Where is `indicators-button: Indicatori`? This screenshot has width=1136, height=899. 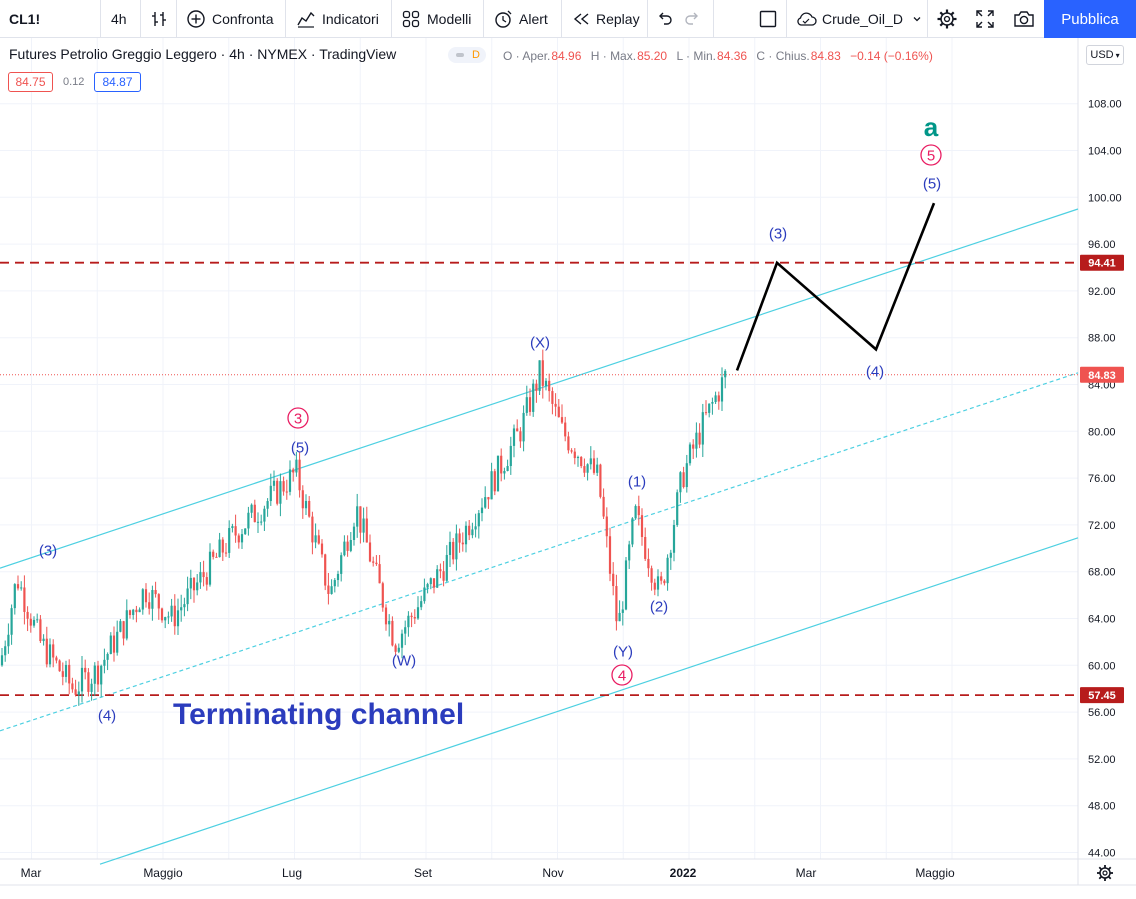 indicators-button: Indicatori is located at coordinates (337, 19).